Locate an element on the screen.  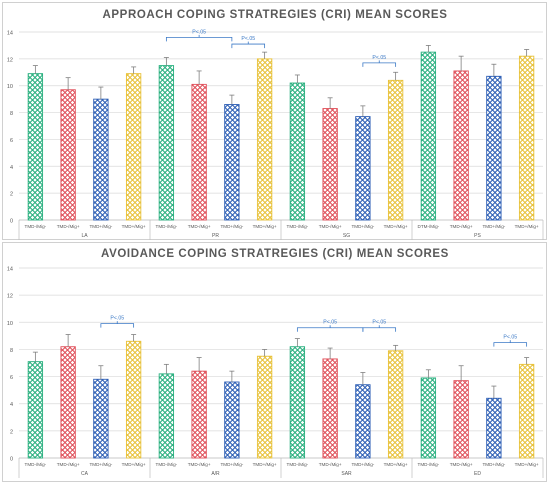
approach-group-label: SG is located at coordinates (346, 236).